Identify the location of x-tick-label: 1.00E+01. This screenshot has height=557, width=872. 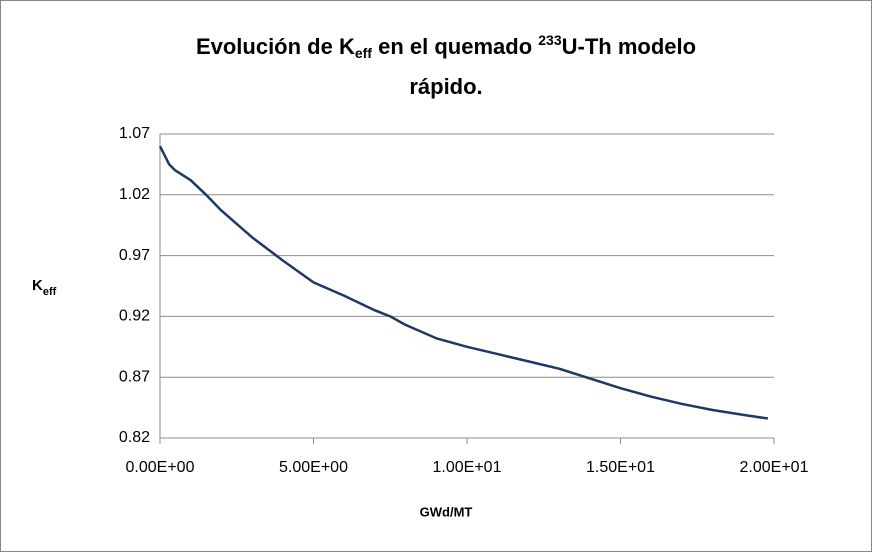
(467, 467).